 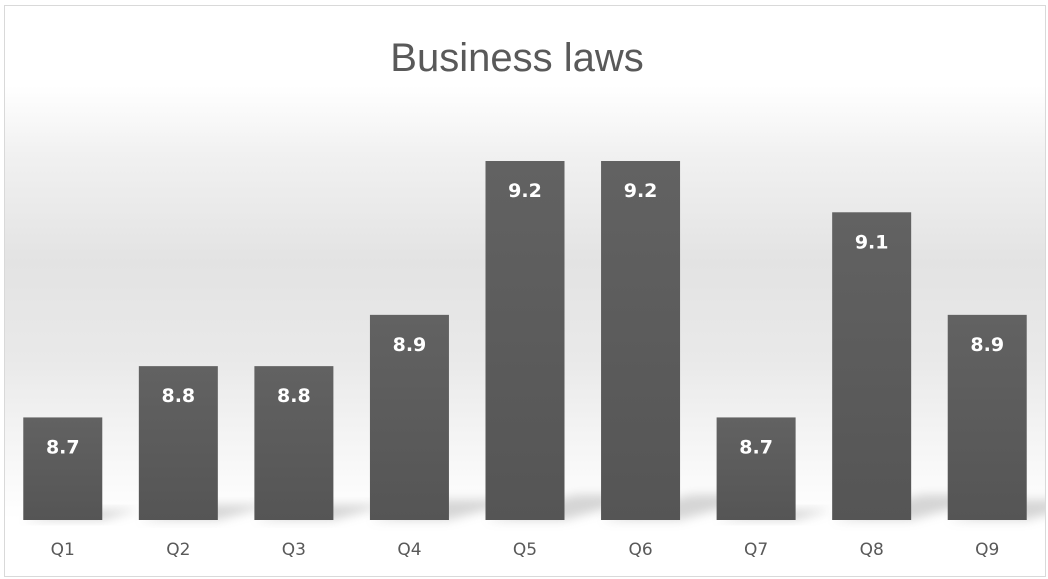 What do you see at coordinates (294, 550) in the screenshot?
I see `x-tick-q3: Q3` at bounding box center [294, 550].